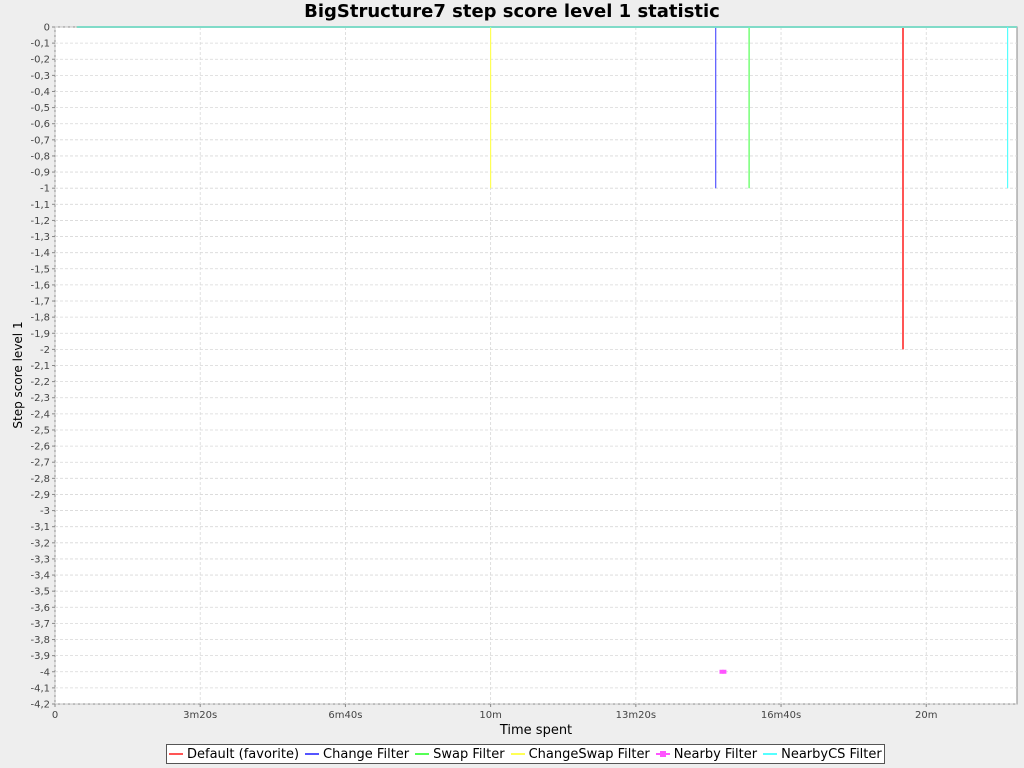 The height and width of the screenshot is (768, 1024). Describe the element at coordinates (40, 205) in the screenshot. I see `y-tick-label: -1,1` at that location.